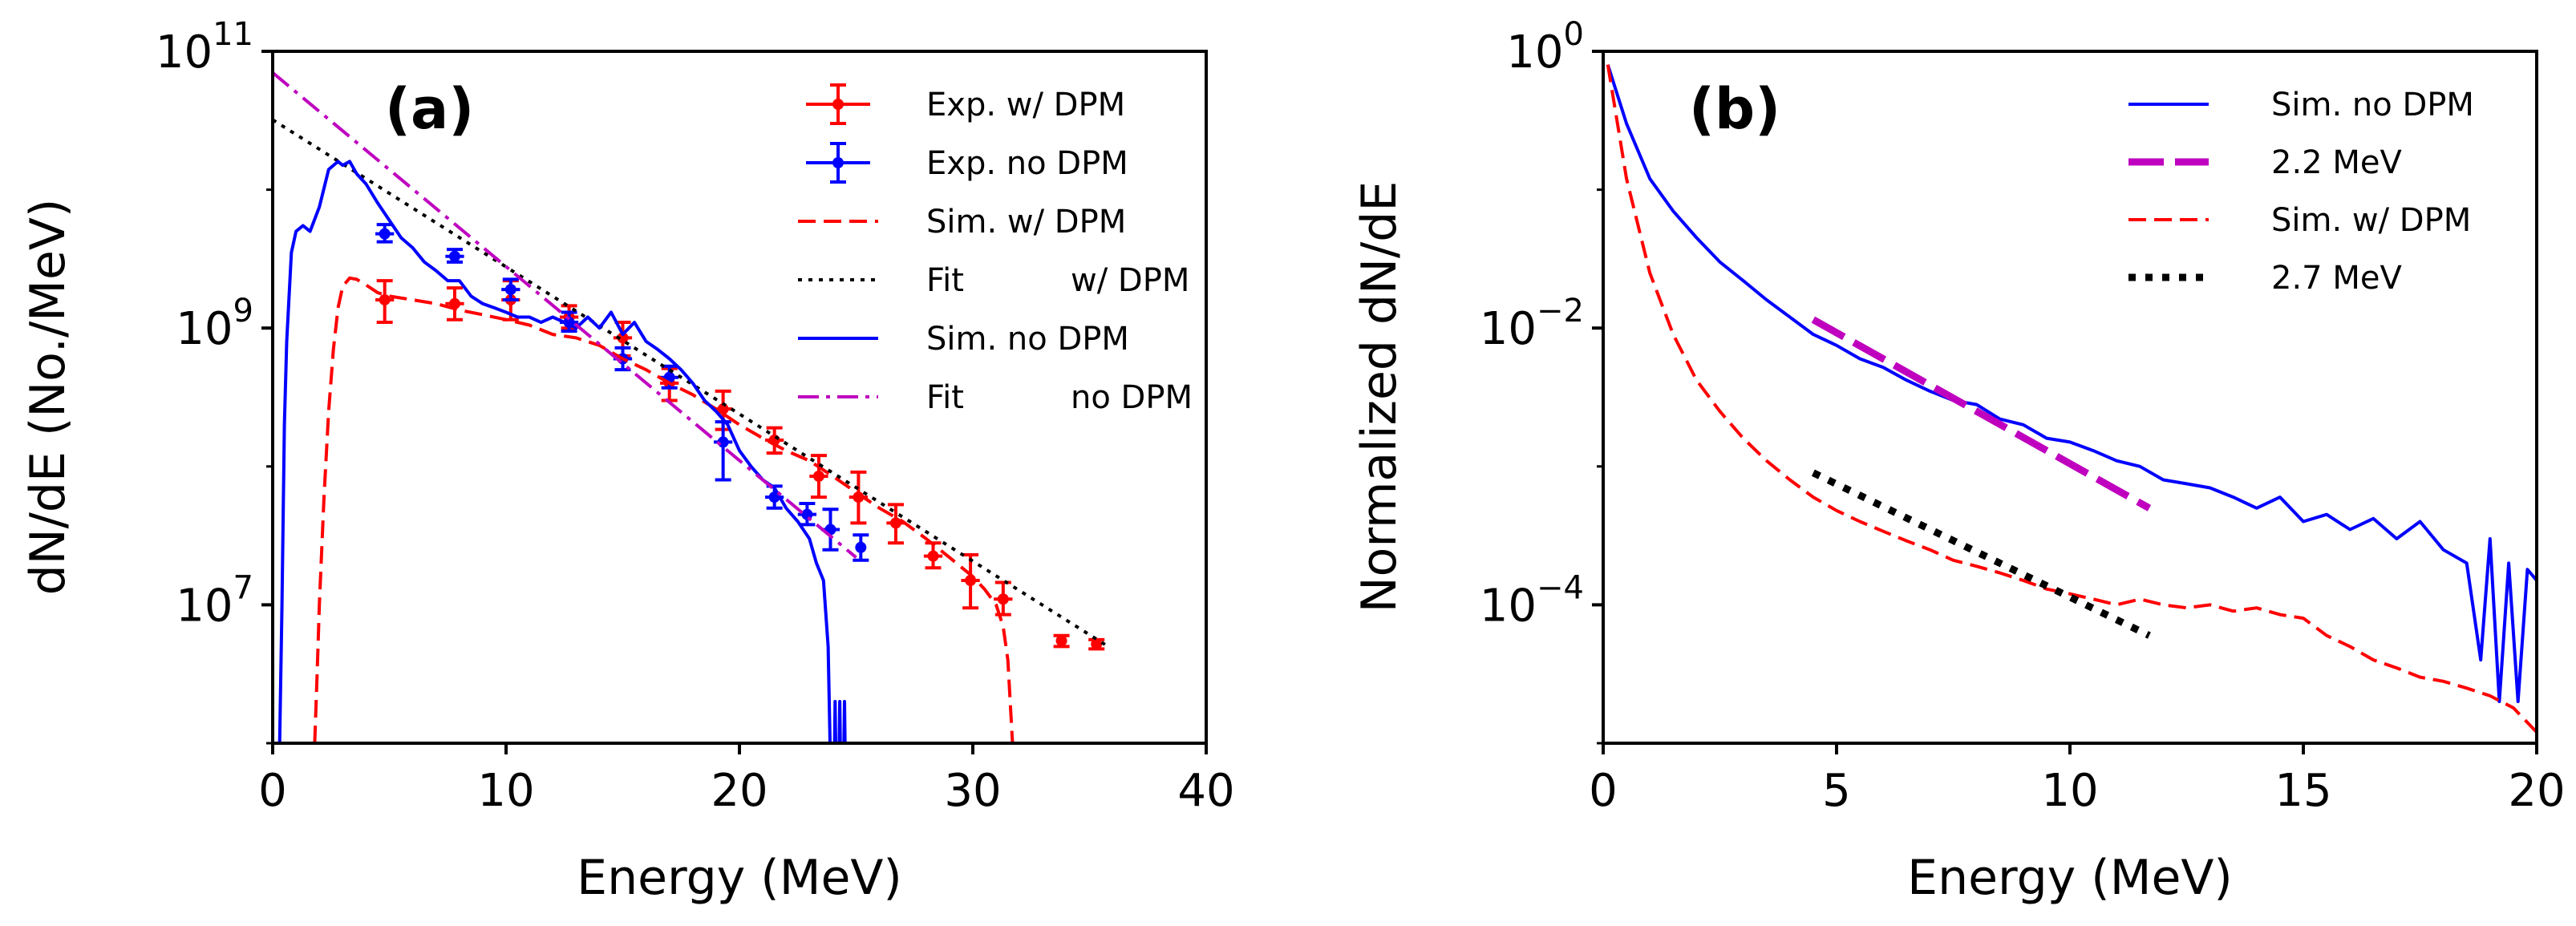 The image size is (2576, 926). What do you see at coordinates (272, 791) in the screenshot?
I see `panel-a-x-tick-label-0: 0` at bounding box center [272, 791].